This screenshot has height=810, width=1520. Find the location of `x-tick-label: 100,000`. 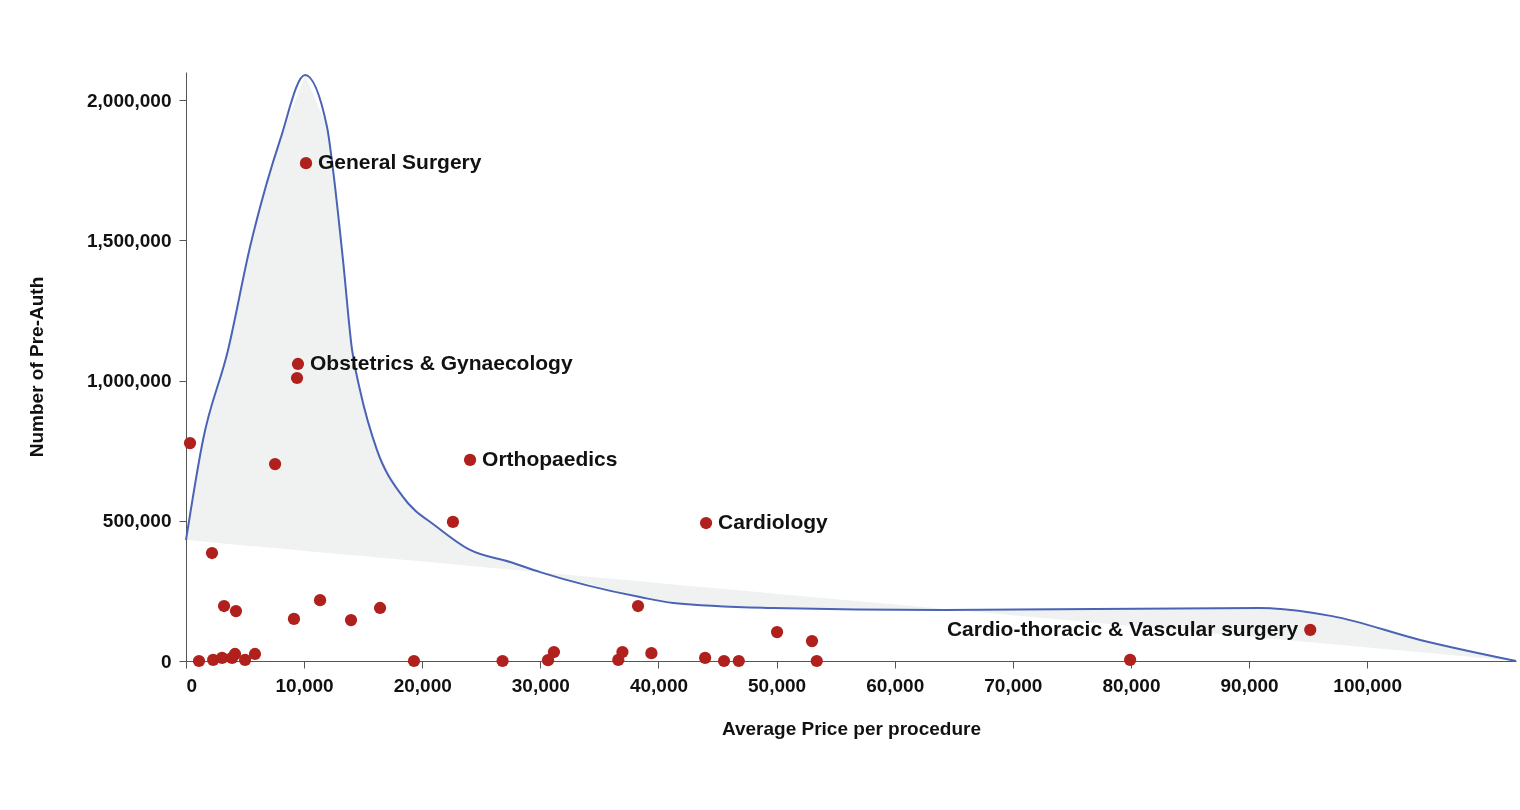

x-tick-label: 100,000 is located at coordinates (1368, 685).